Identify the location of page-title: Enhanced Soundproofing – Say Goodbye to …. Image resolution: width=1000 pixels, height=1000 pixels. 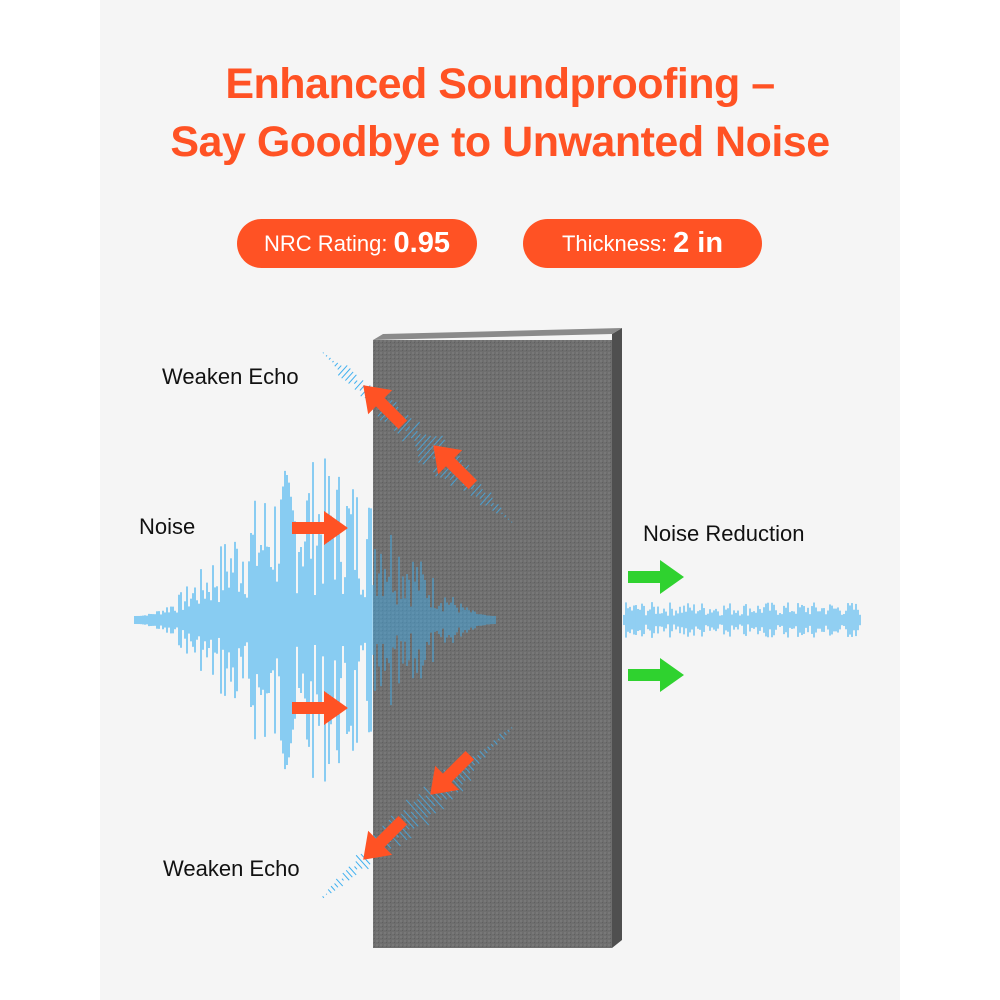
(500, 113).